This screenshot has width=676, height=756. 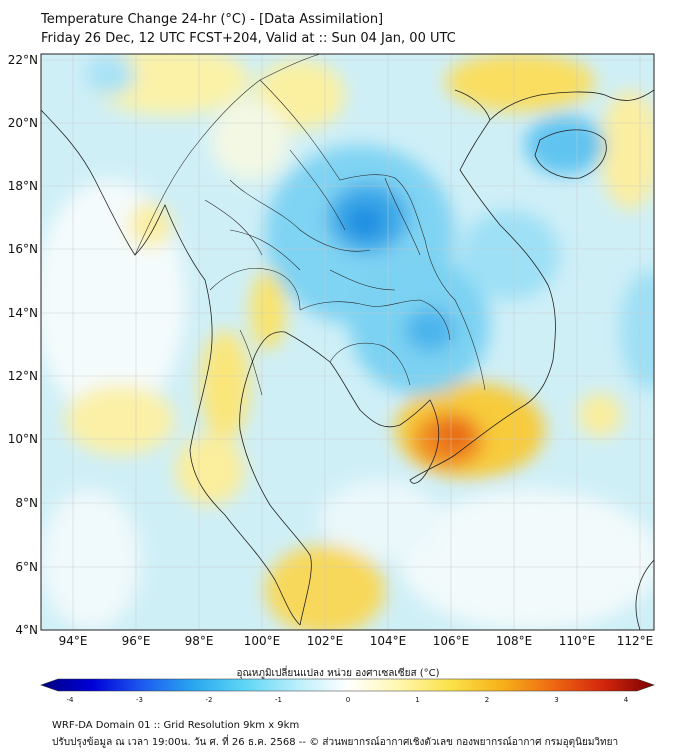 What do you see at coordinates (23, 313) in the screenshot?
I see `lat-label: 14°N` at bounding box center [23, 313].